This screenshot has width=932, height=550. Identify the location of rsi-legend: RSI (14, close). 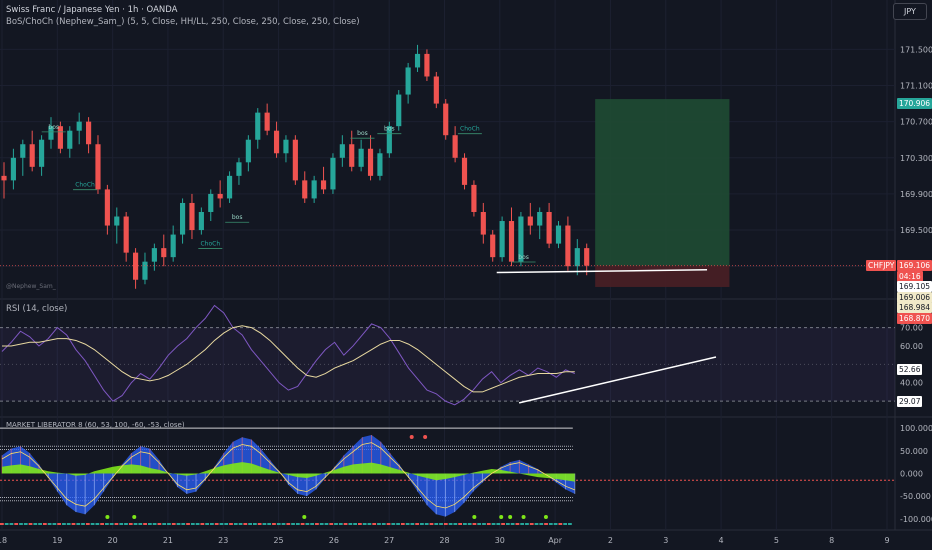
(36, 309).